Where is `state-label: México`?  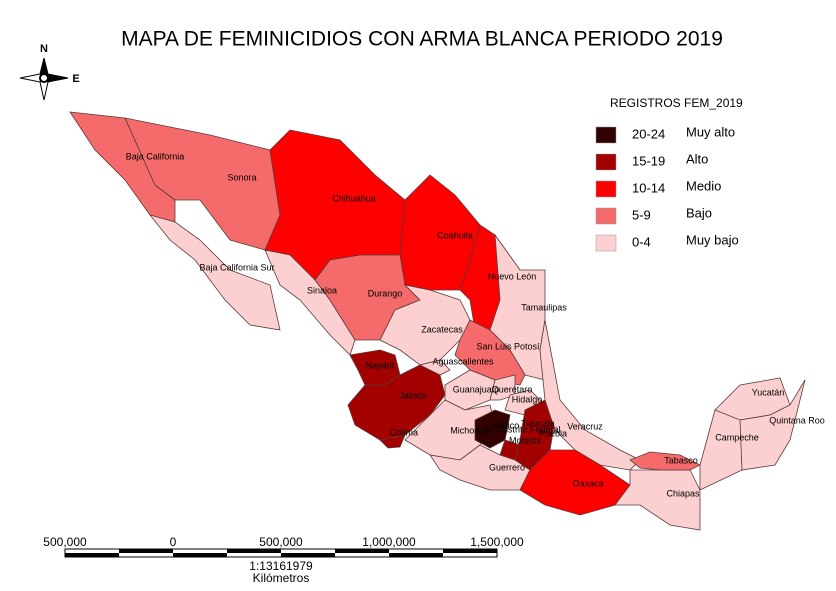
state-label: México is located at coordinates (505, 425).